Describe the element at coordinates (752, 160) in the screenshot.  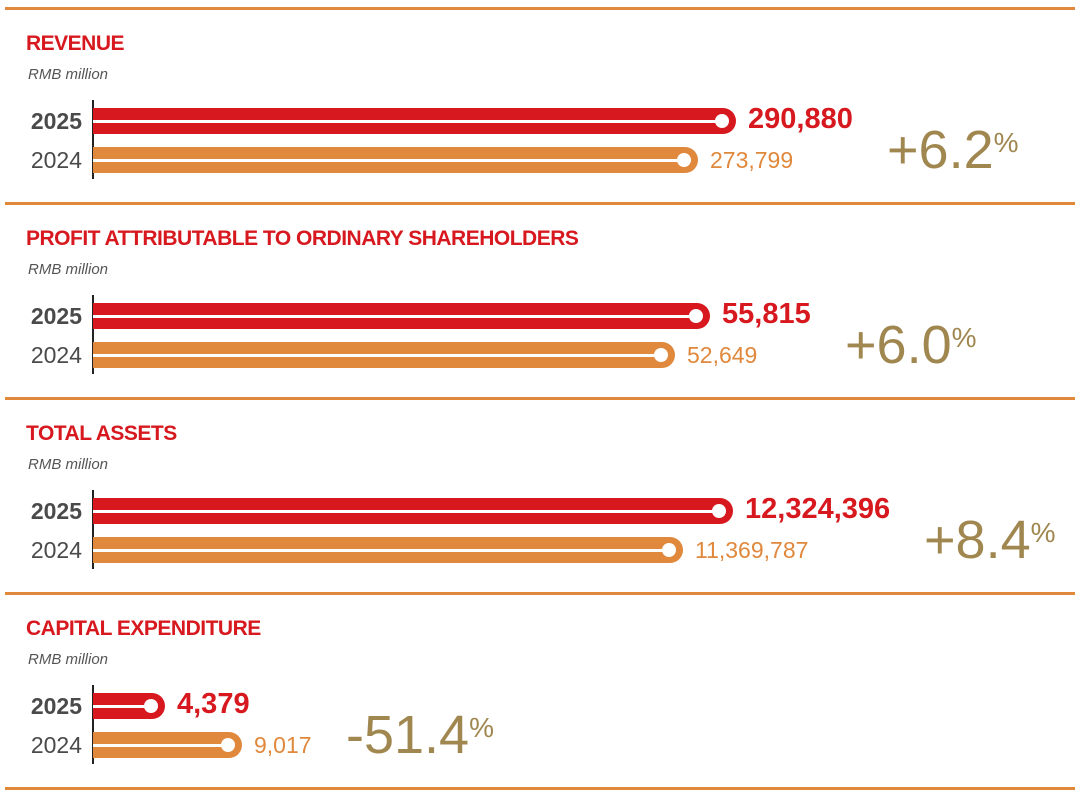
I see `value-label-2024: 273,799` at that location.